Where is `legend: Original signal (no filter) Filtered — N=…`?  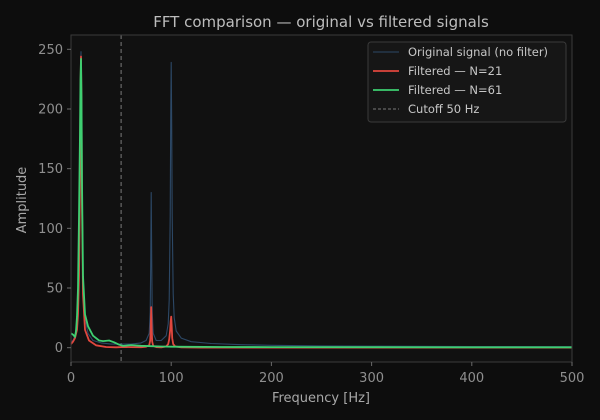 legend: Original signal (no filter) Filtered — N=… is located at coordinates (467, 82).